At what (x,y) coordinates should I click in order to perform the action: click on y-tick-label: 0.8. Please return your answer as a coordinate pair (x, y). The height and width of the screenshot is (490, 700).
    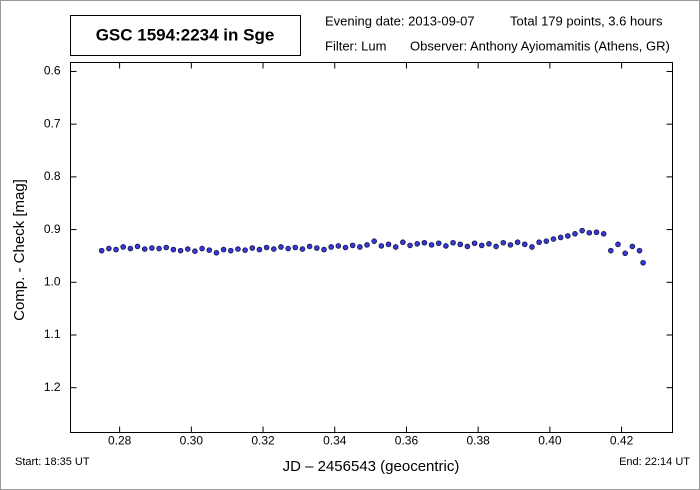
    Looking at the image, I should click on (52, 176).